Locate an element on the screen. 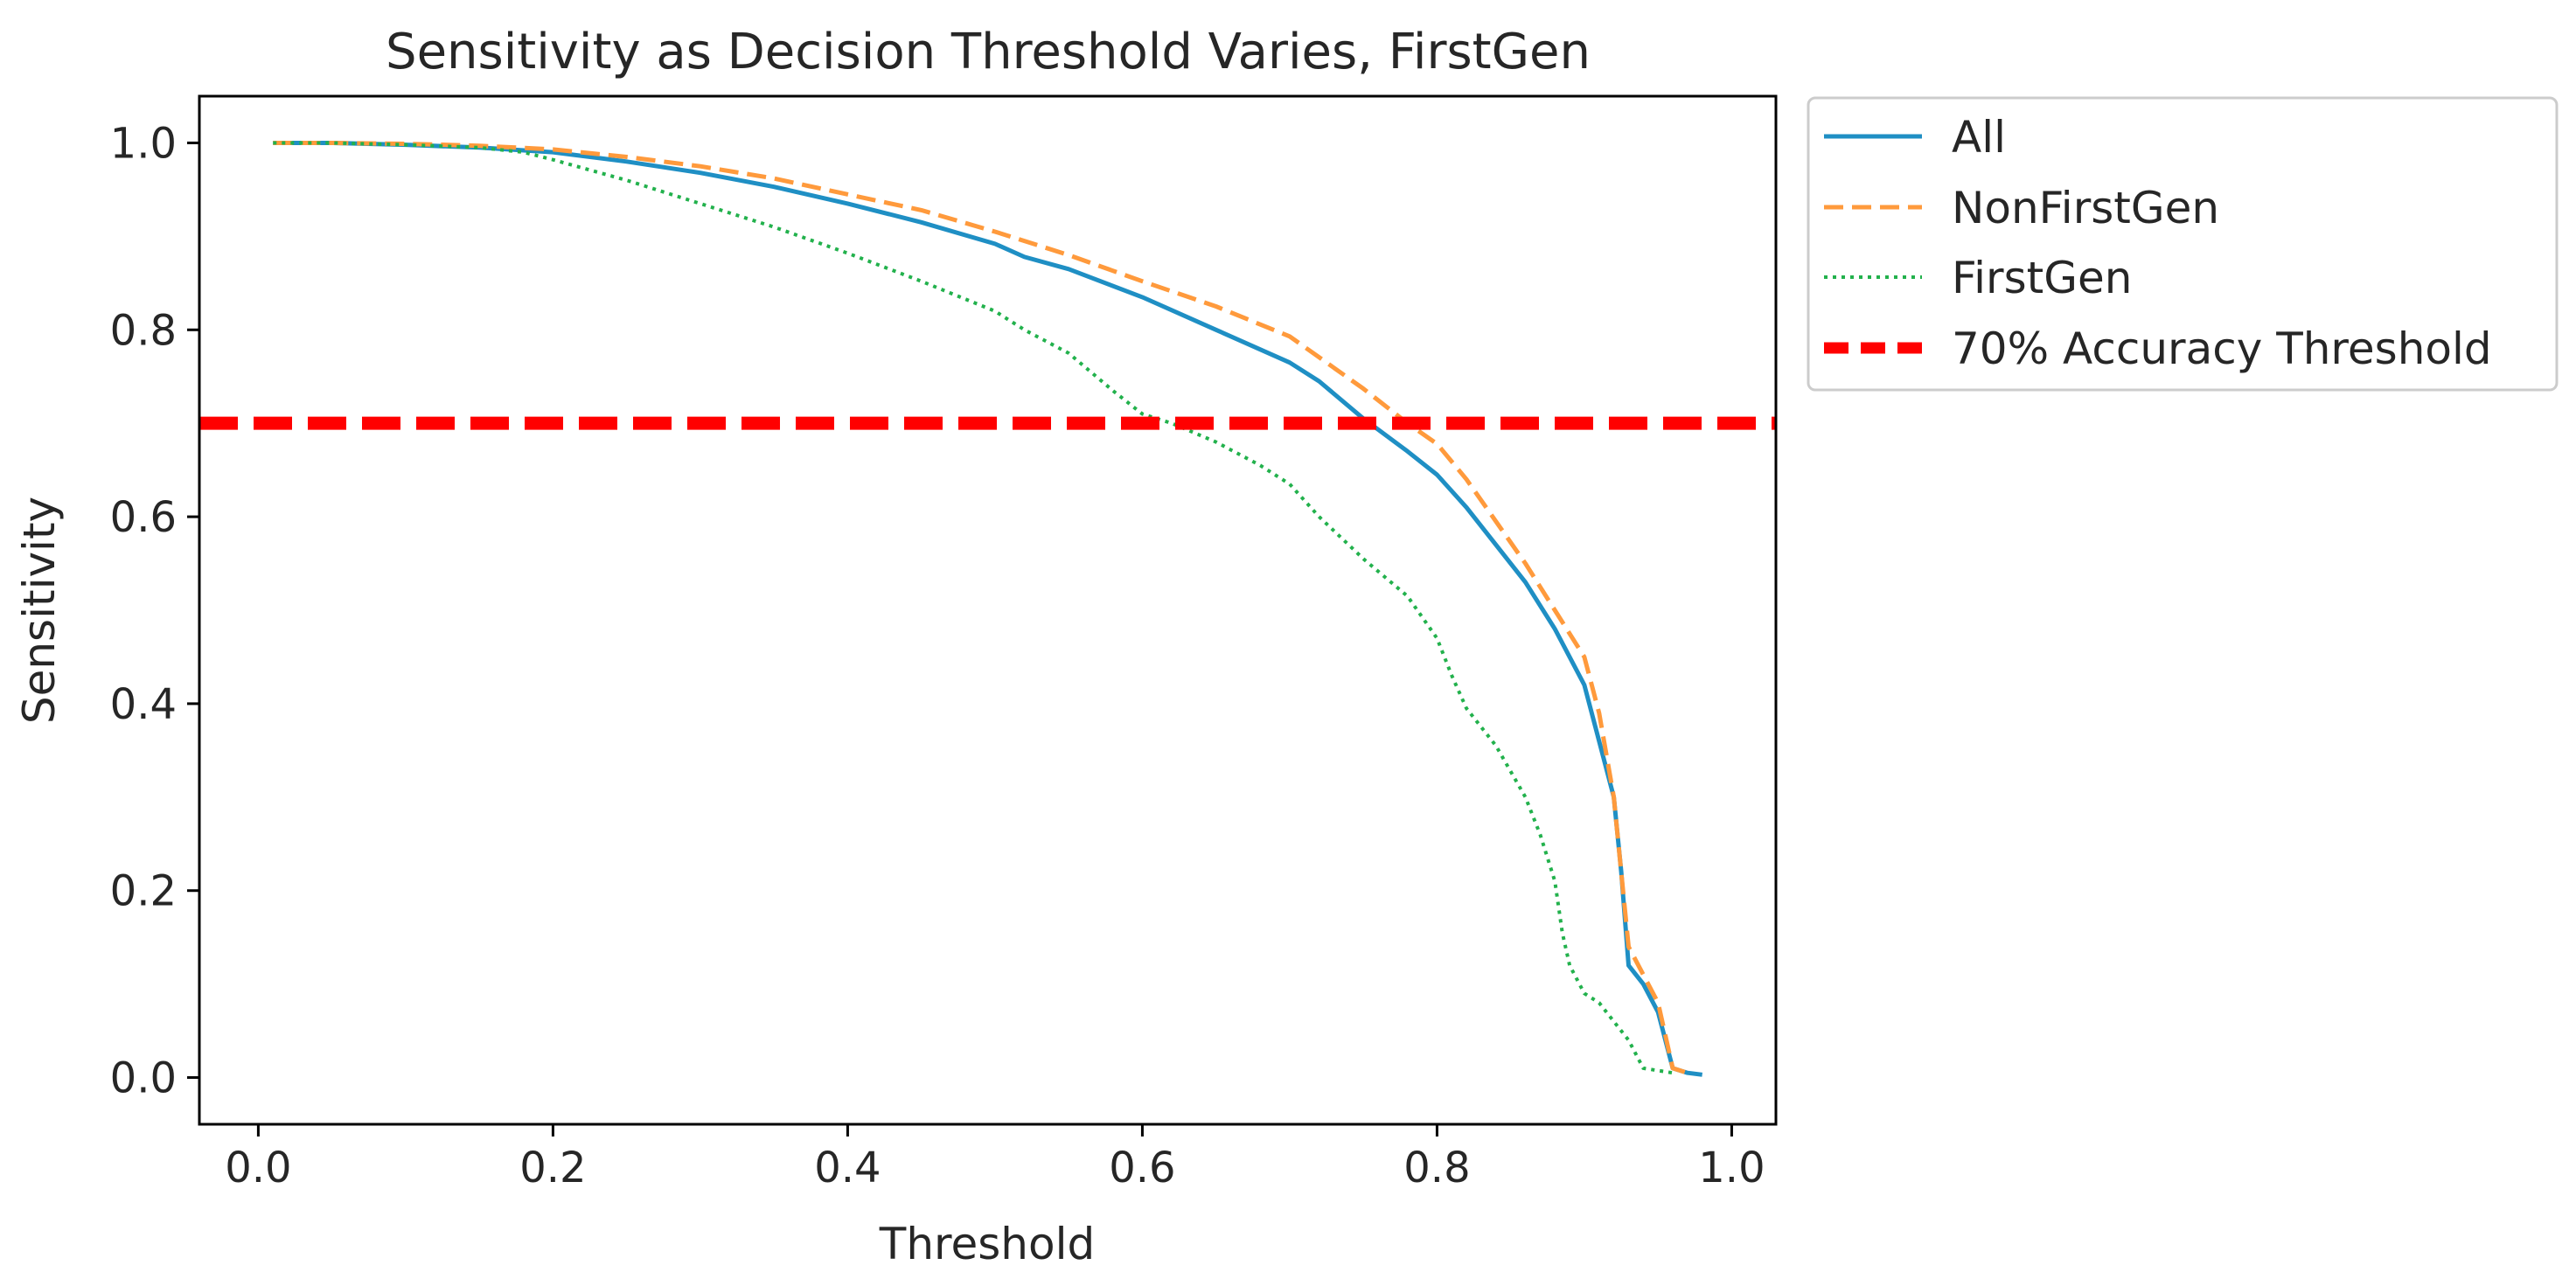 This screenshot has width=2576, height=1286. legend-label-firstgen: FirstGen is located at coordinates (2042, 278).